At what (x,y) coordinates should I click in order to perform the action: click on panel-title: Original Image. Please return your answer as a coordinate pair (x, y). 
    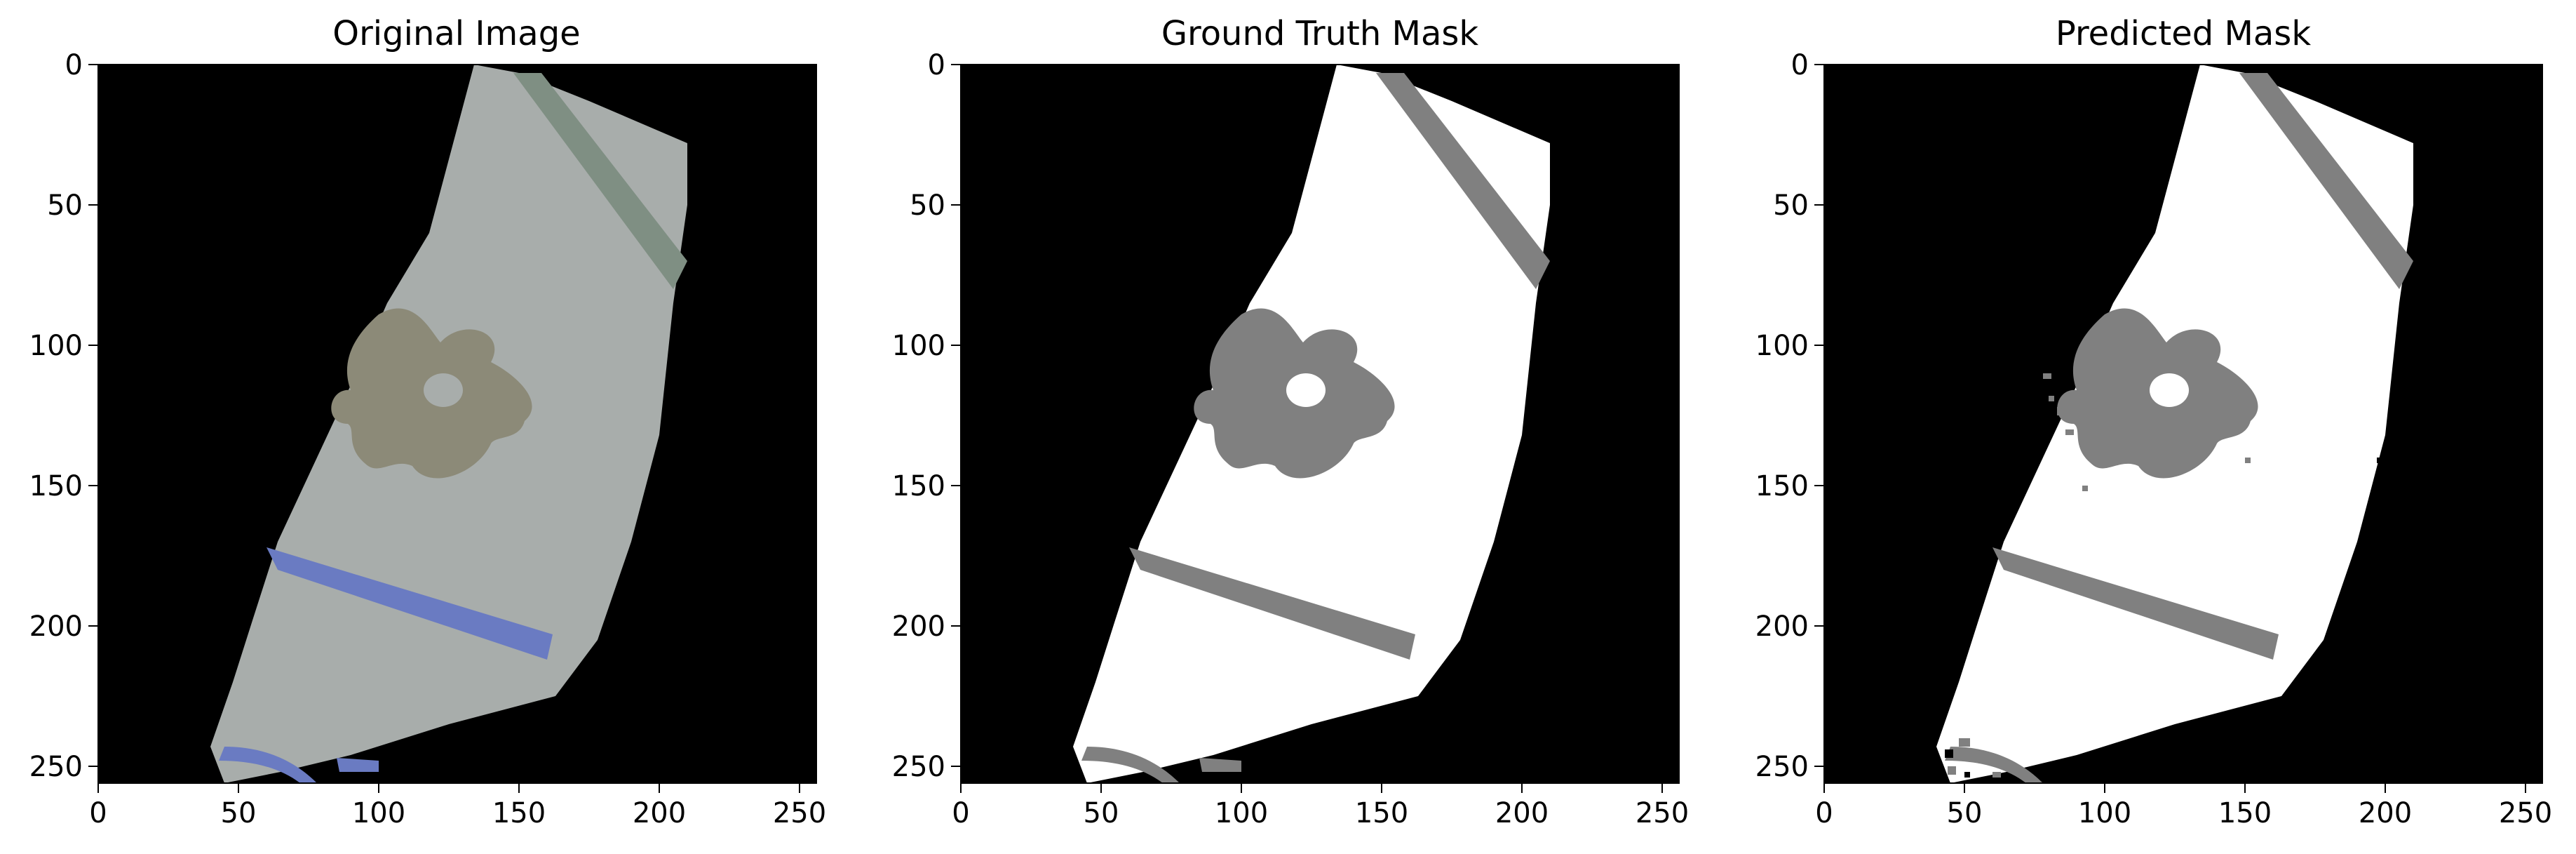
    Looking at the image, I should click on (456, 33).